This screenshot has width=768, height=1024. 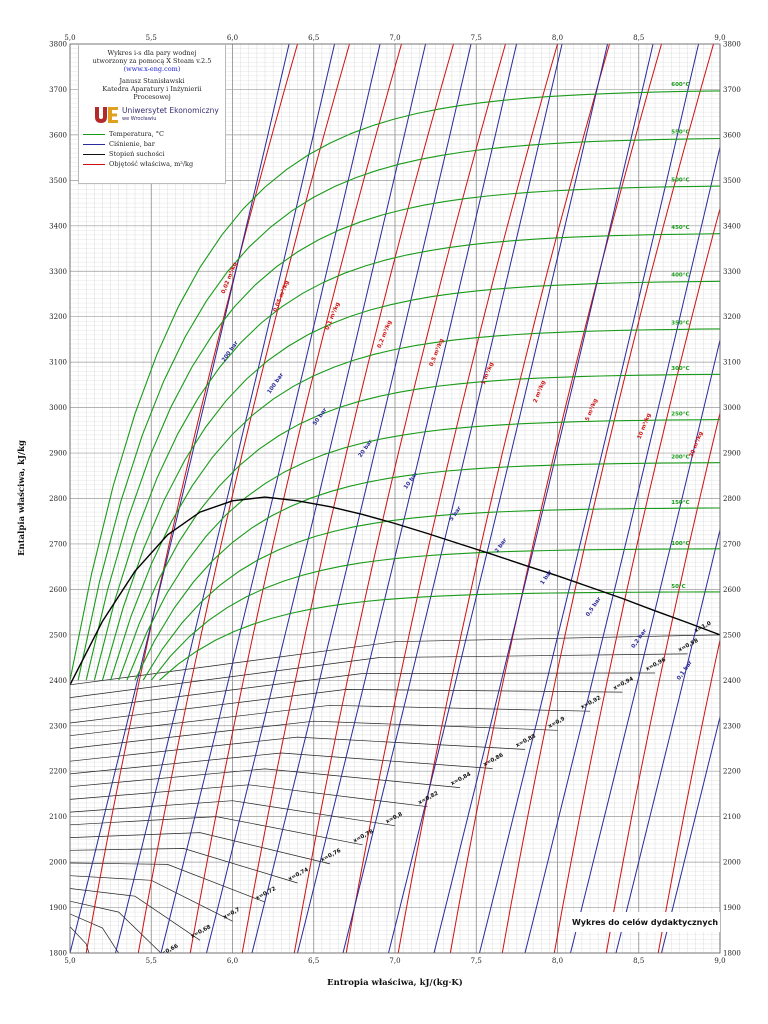 I want to click on dryness-label: x=0,8, so click(x=394, y=818).